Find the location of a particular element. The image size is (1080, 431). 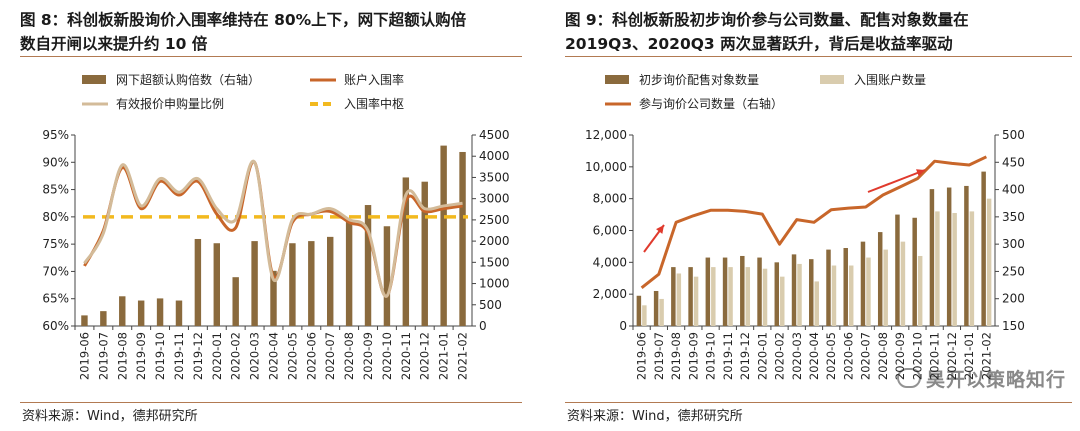

wechat-icon is located at coordinates (908, 378).